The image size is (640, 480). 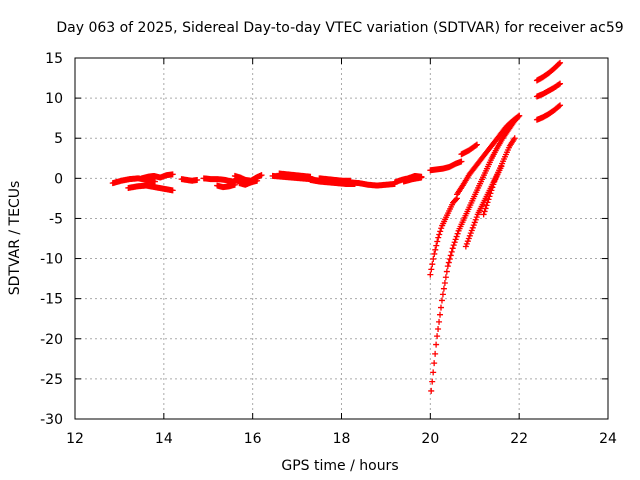 What do you see at coordinates (342, 439) in the screenshot?
I see `x-tick-label: 18` at bounding box center [342, 439].